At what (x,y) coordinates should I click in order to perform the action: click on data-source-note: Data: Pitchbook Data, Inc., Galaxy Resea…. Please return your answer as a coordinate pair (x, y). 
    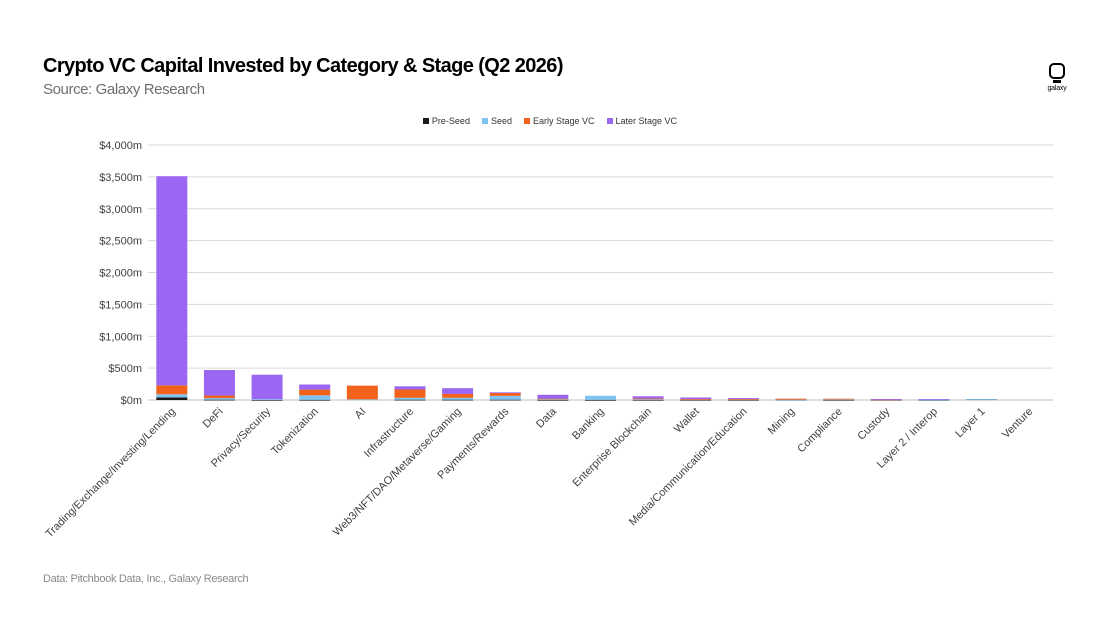
    Looking at the image, I should click on (146, 579).